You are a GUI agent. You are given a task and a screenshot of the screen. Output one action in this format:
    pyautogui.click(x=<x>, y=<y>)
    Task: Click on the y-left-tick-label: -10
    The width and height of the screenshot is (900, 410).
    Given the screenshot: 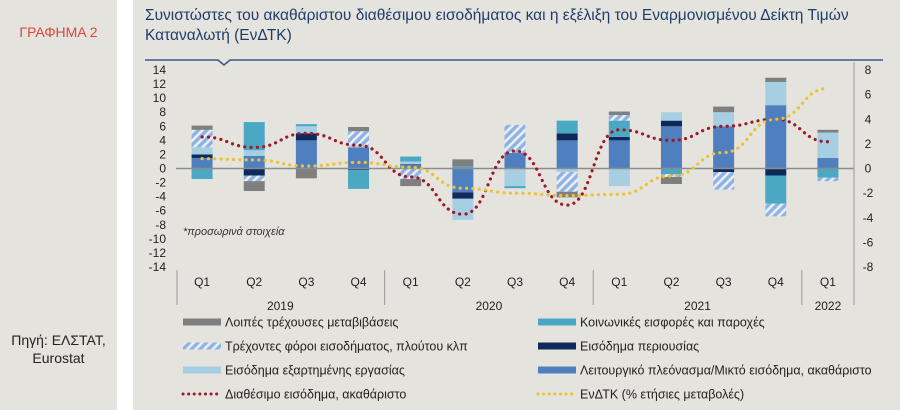 What is the action you would take?
    pyautogui.click(x=158, y=239)
    